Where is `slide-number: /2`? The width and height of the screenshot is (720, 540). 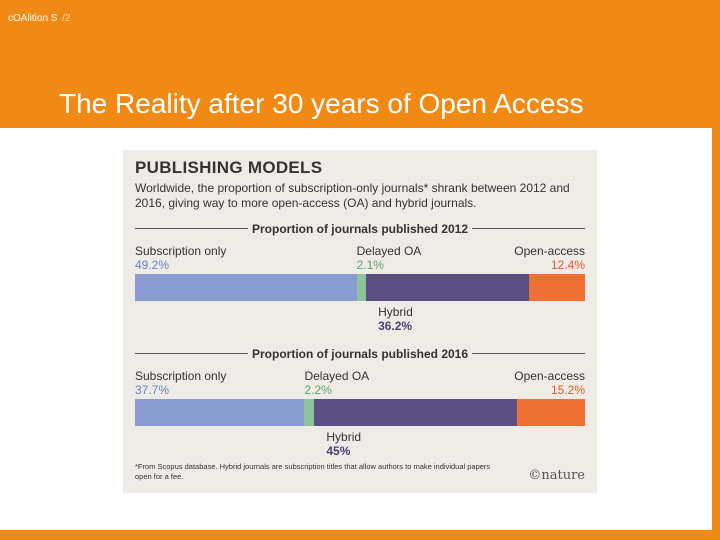
slide-number: /2 is located at coordinates (66, 18).